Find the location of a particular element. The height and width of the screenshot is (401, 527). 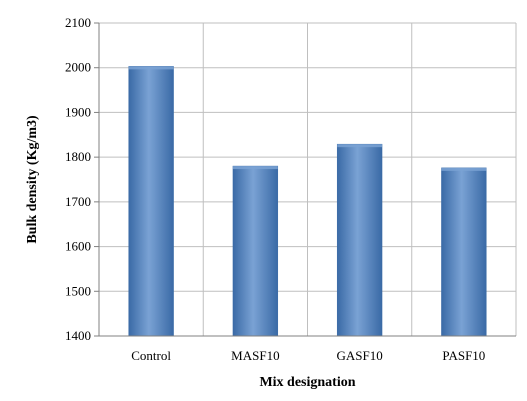

y-tick-label: 1500 is located at coordinates (78, 290).